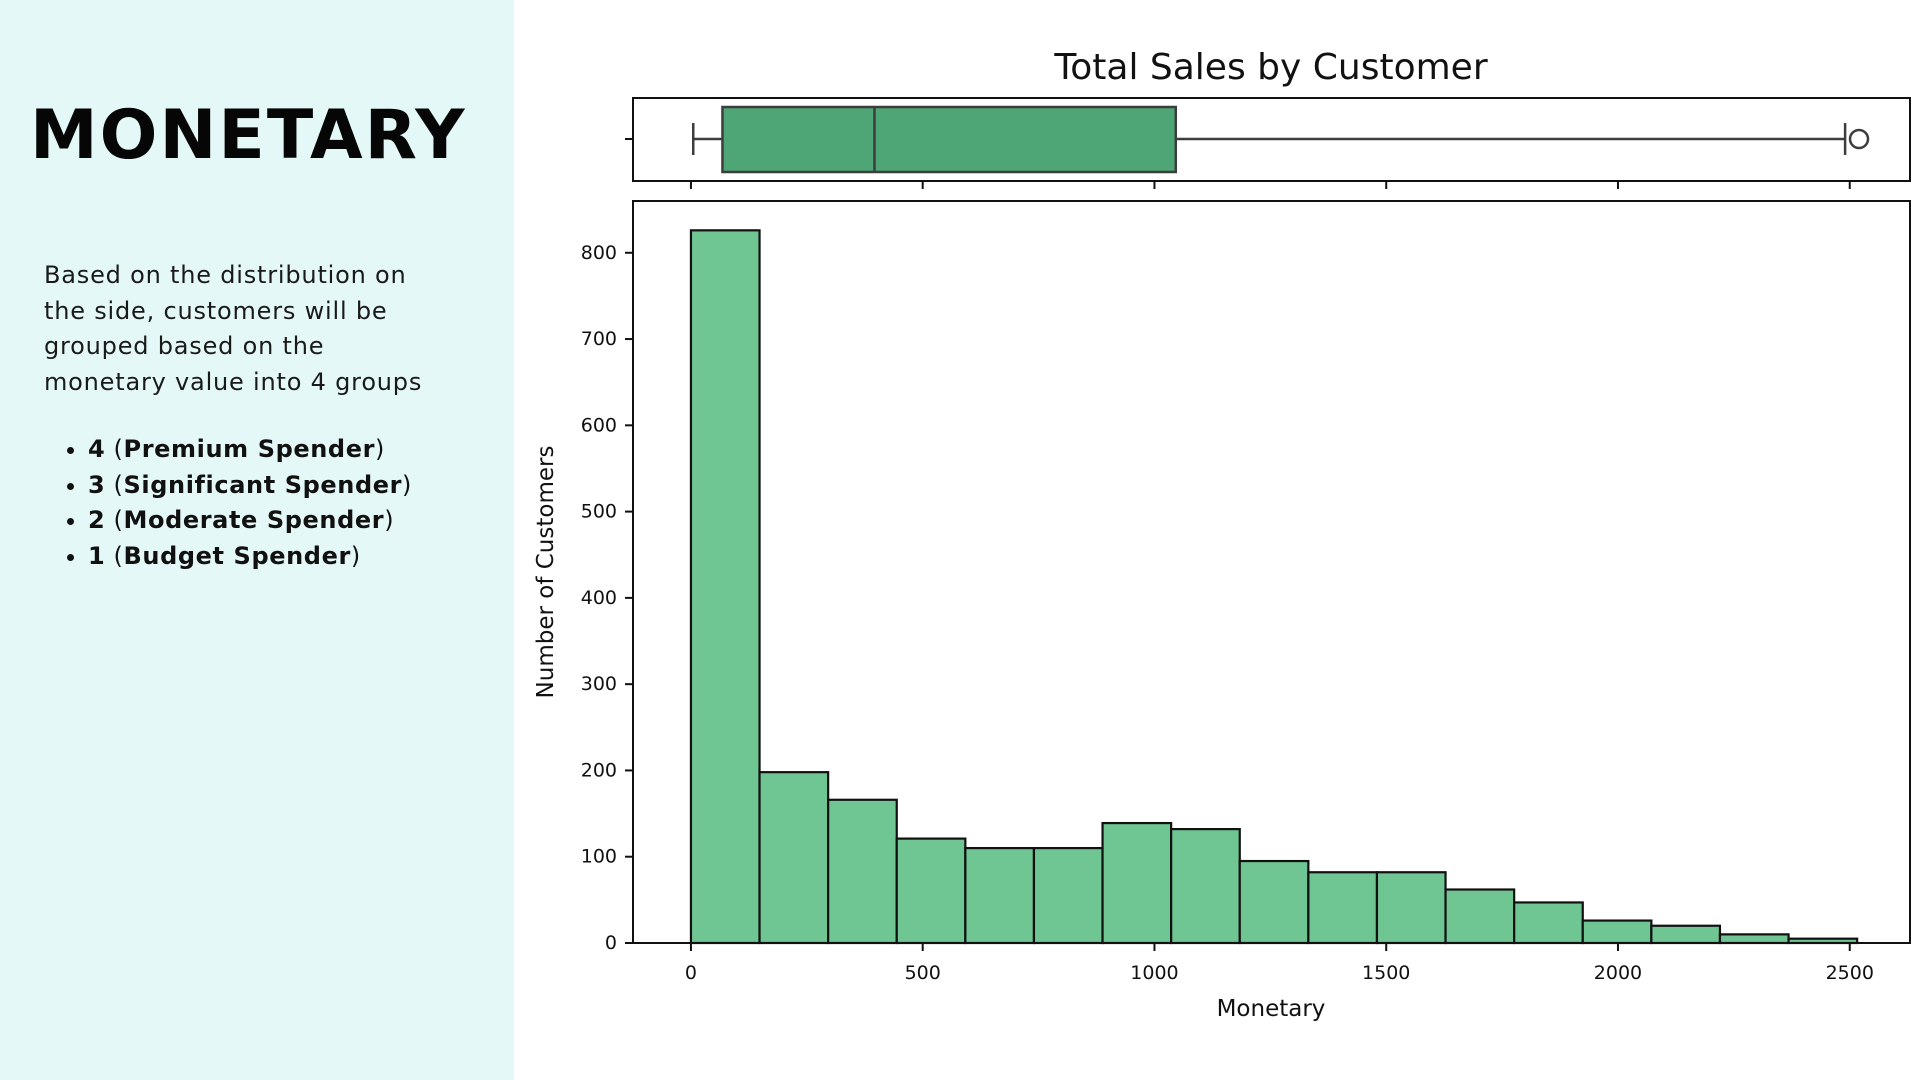 Image resolution: width=1920 pixels, height=1080 pixels. I want to click on chart-title: Total Sales by Customer, so click(1270, 67).